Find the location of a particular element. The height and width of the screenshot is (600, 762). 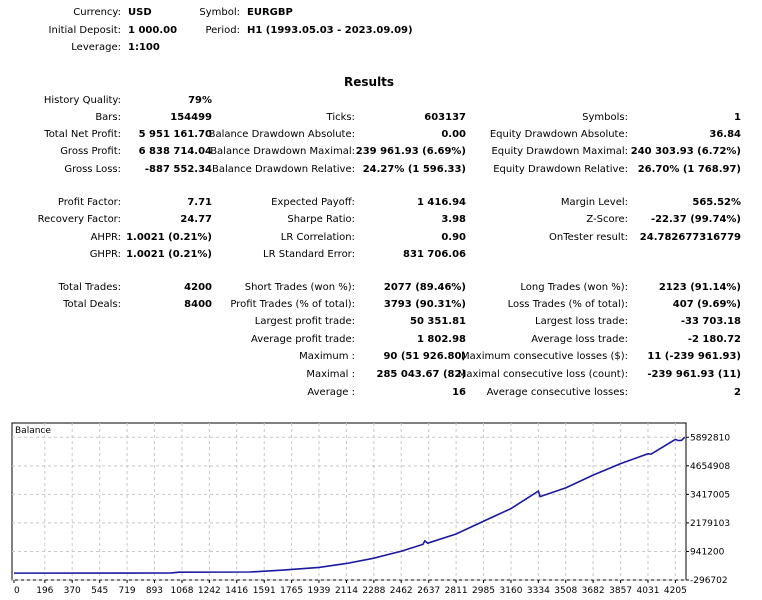

stat-value: 6 838 714.04 is located at coordinates (175, 151).